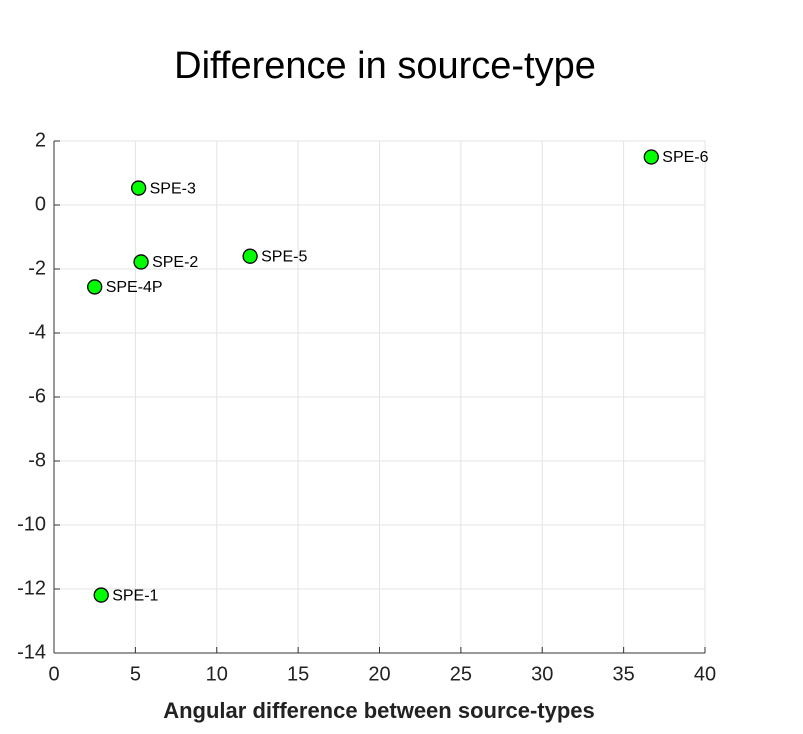 This screenshot has width=803, height=734. I want to click on chart-title: Difference in source-type, so click(385, 66).